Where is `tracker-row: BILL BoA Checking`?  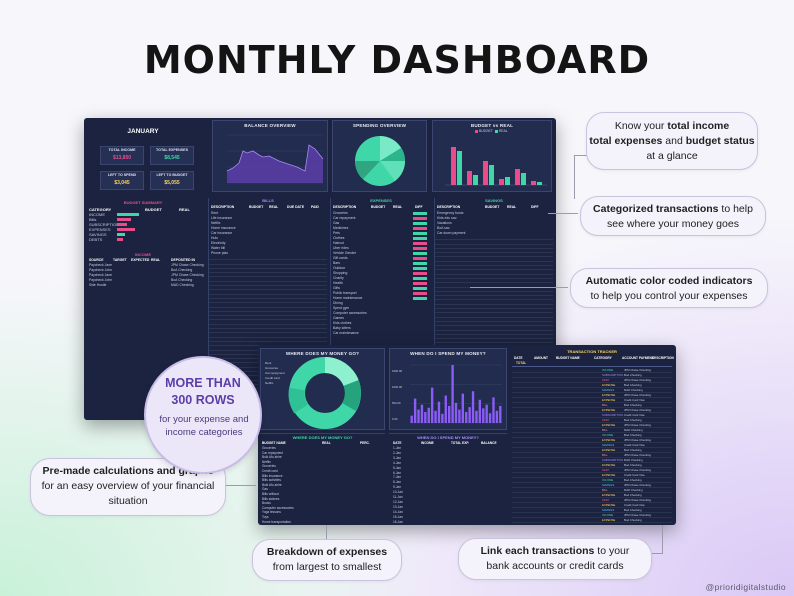 tracker-row: BILL BoA Checking is located at coordinates (592, 405).